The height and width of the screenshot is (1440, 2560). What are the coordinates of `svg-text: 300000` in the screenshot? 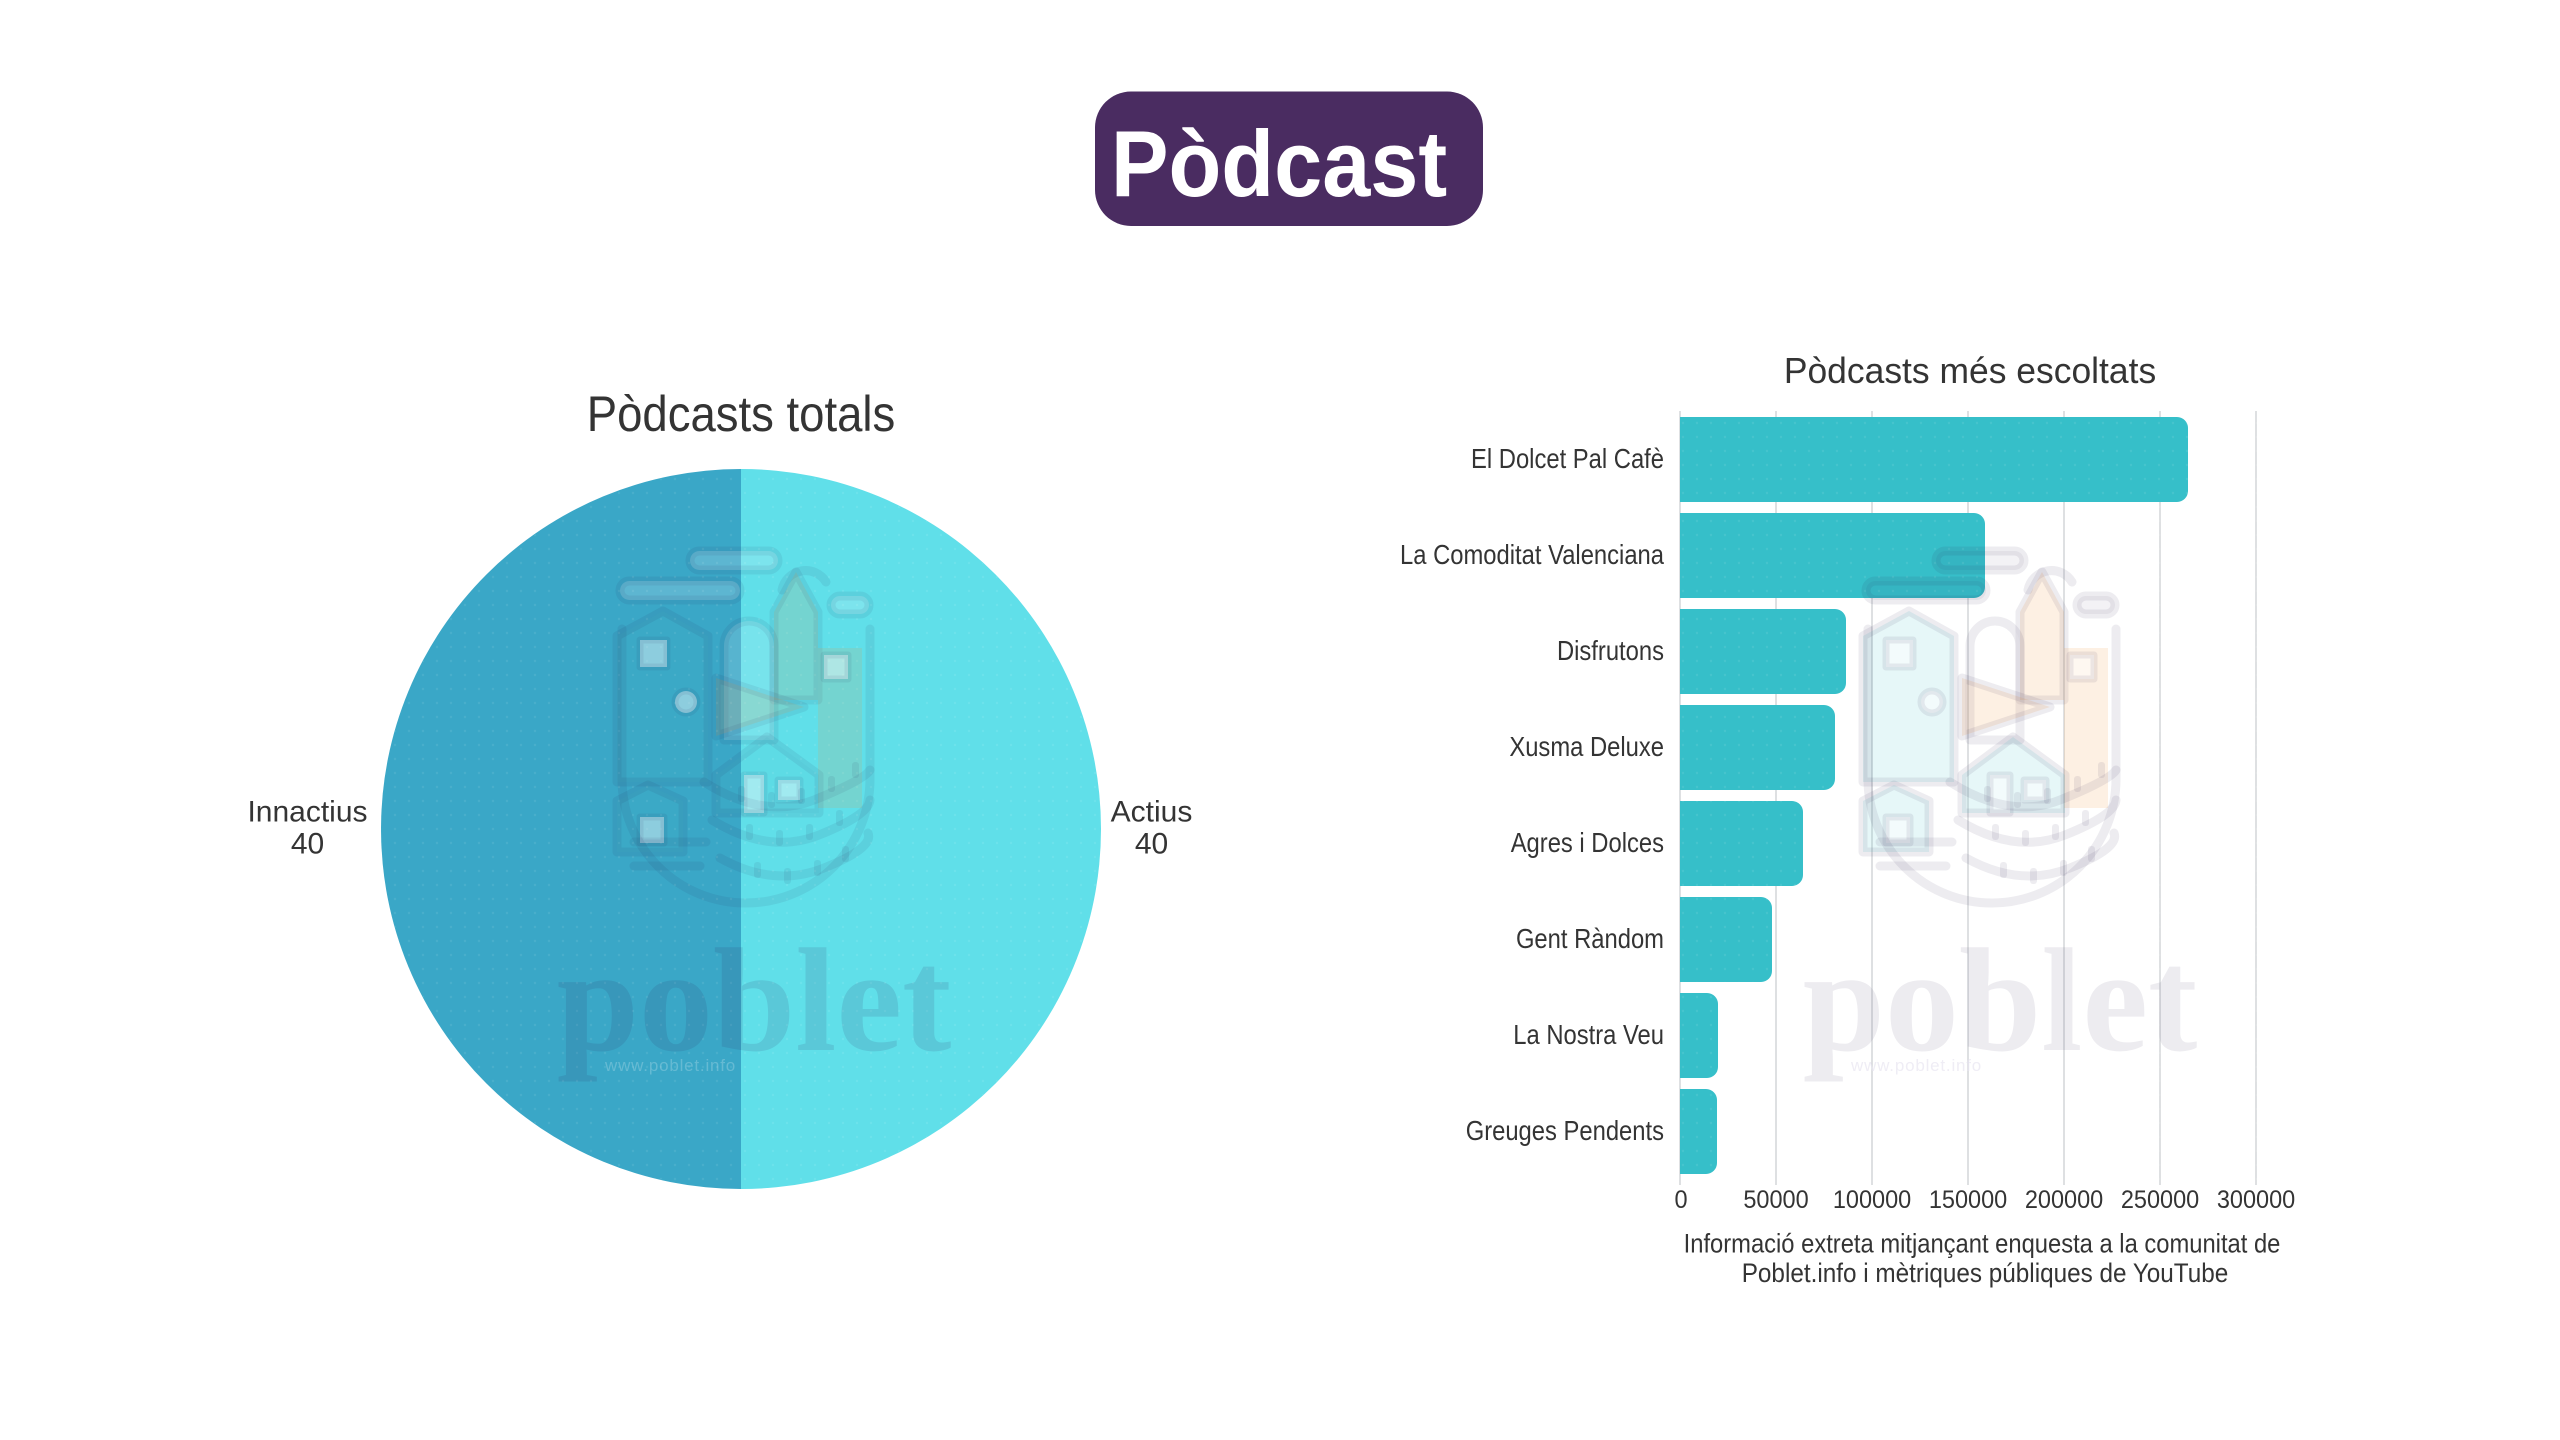 It's located at (2256, 1200).